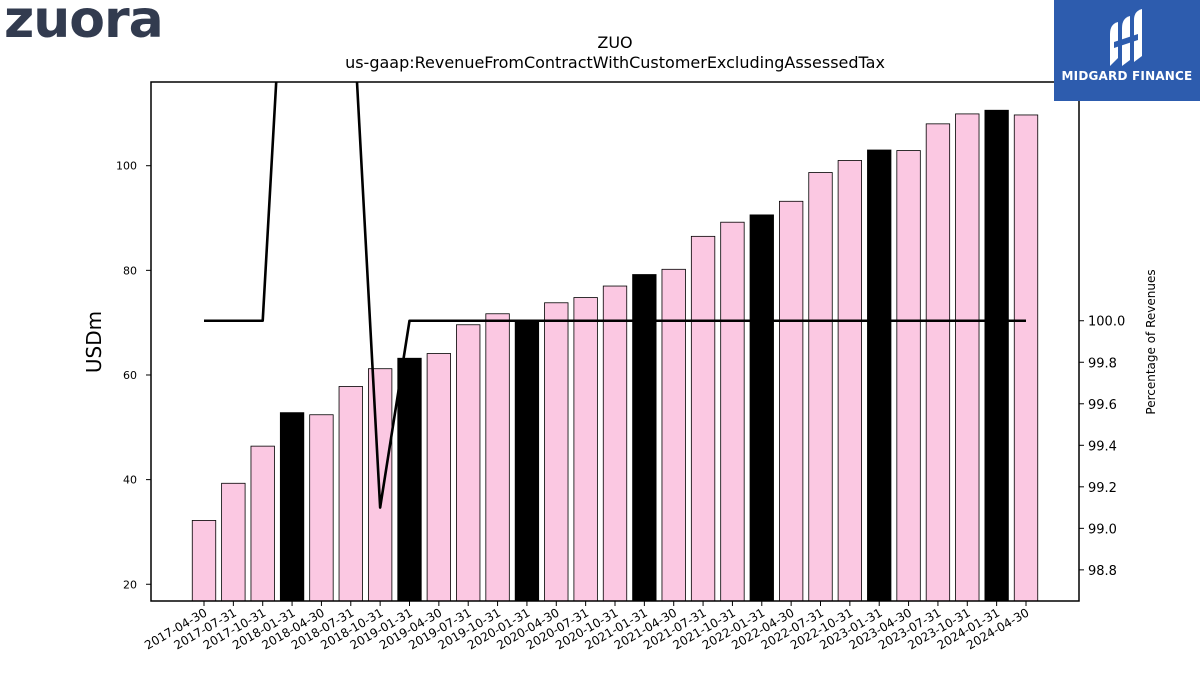 The height and width of the screenshot is (675, 1200). I want to click on y2-tick-label: 99.4, so click(1102, 446).